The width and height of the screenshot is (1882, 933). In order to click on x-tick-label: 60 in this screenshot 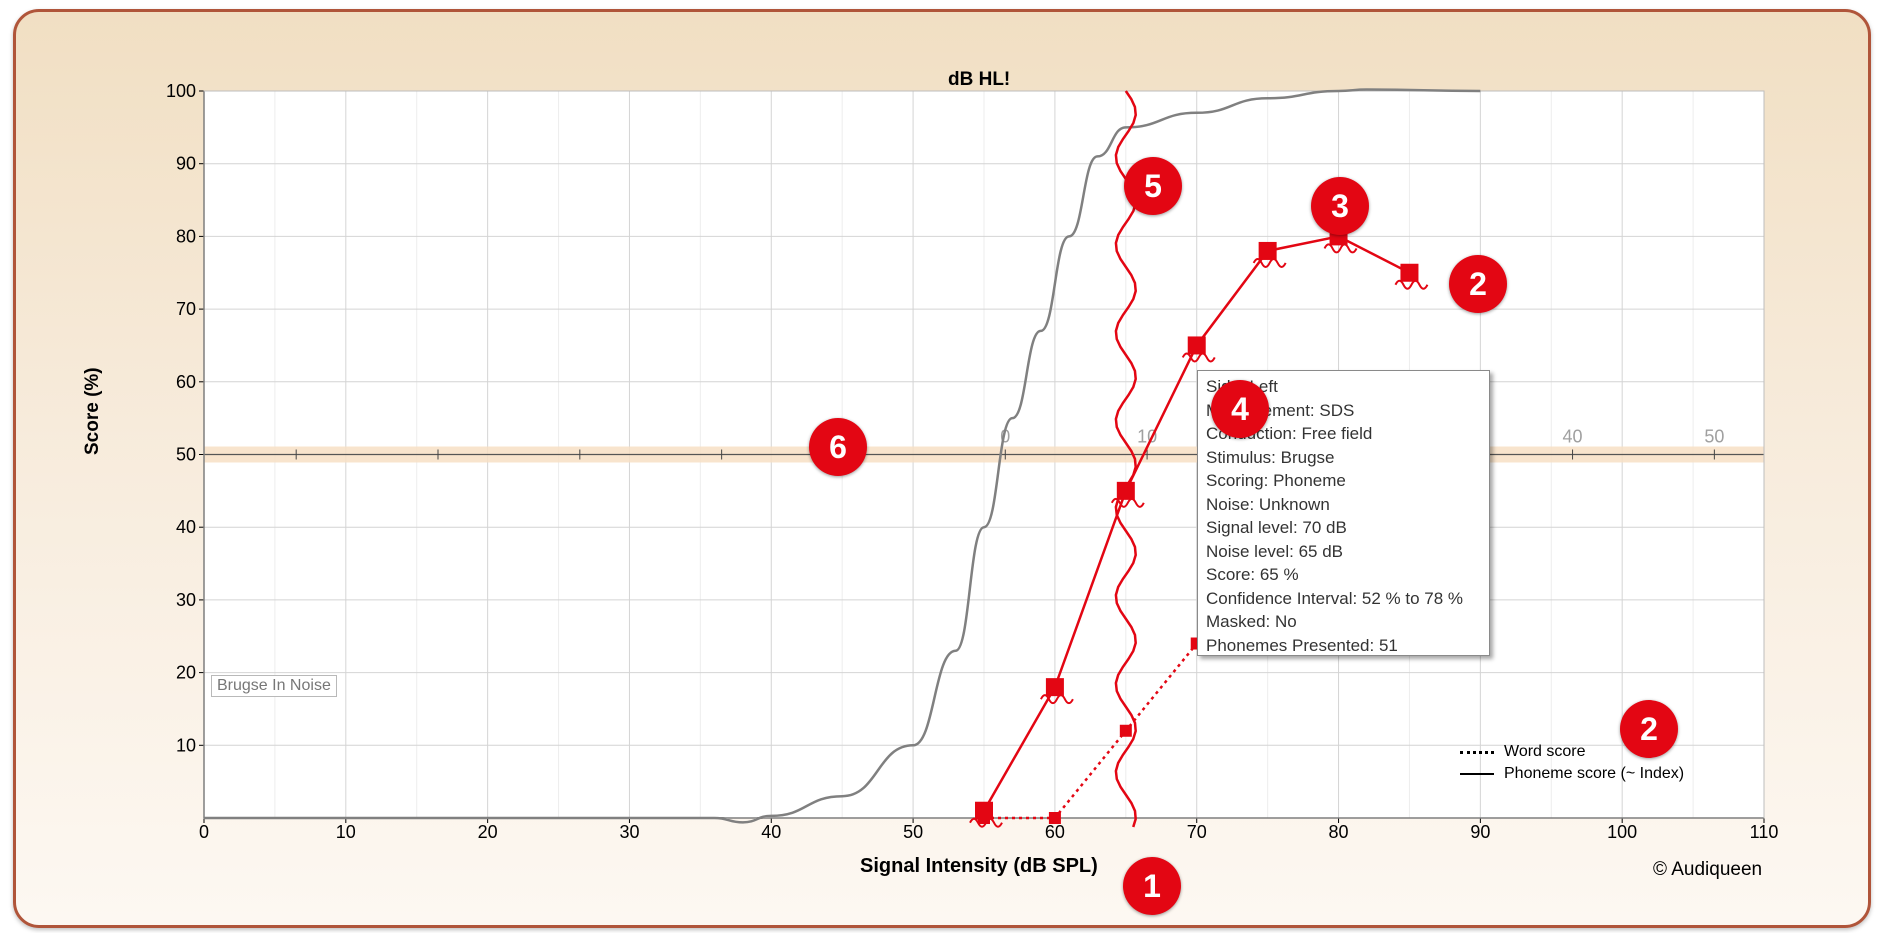, I will do `click(1055, 832)`.